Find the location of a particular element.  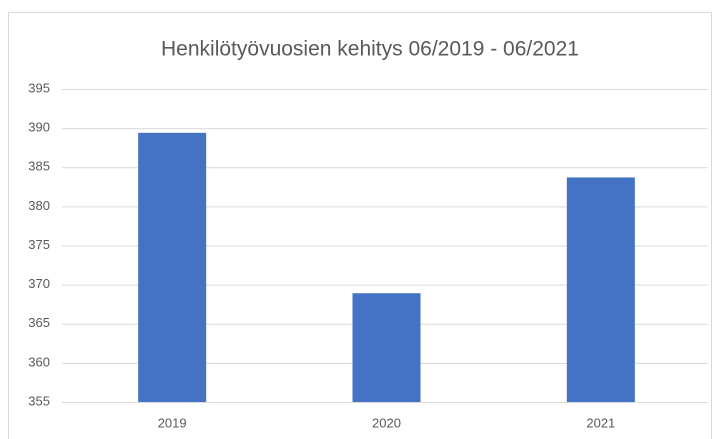

y-tick-label: 365 is located at coordinates (39, 322).